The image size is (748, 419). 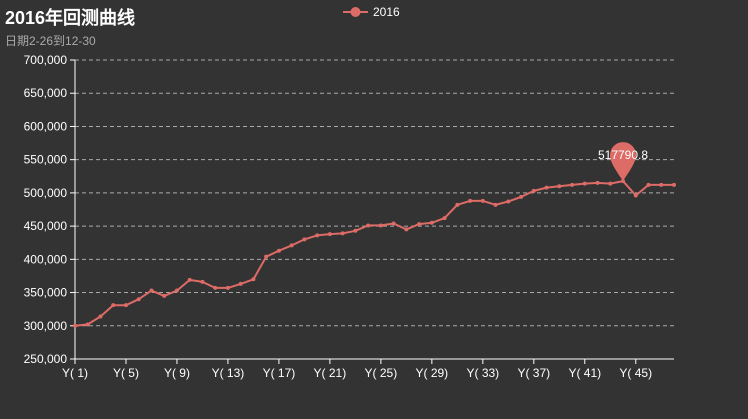 I want to click on mark-point: 517790.8, so click(x=623, y=162).